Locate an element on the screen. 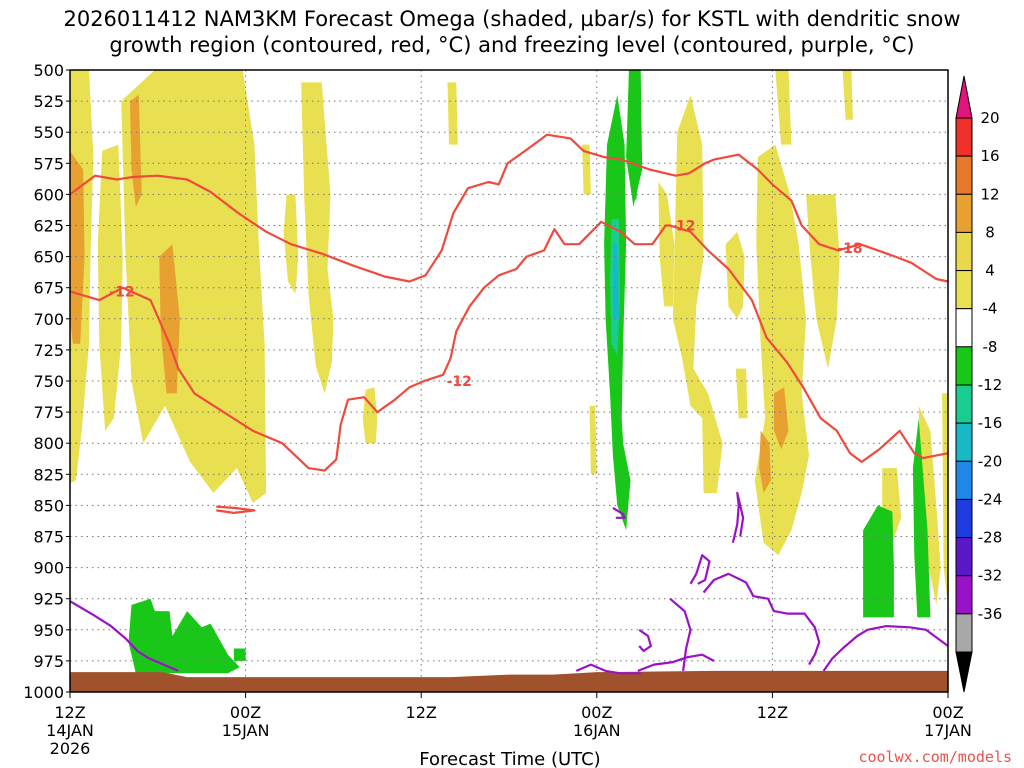  terrain-surface is located at coordinates (509, 681).